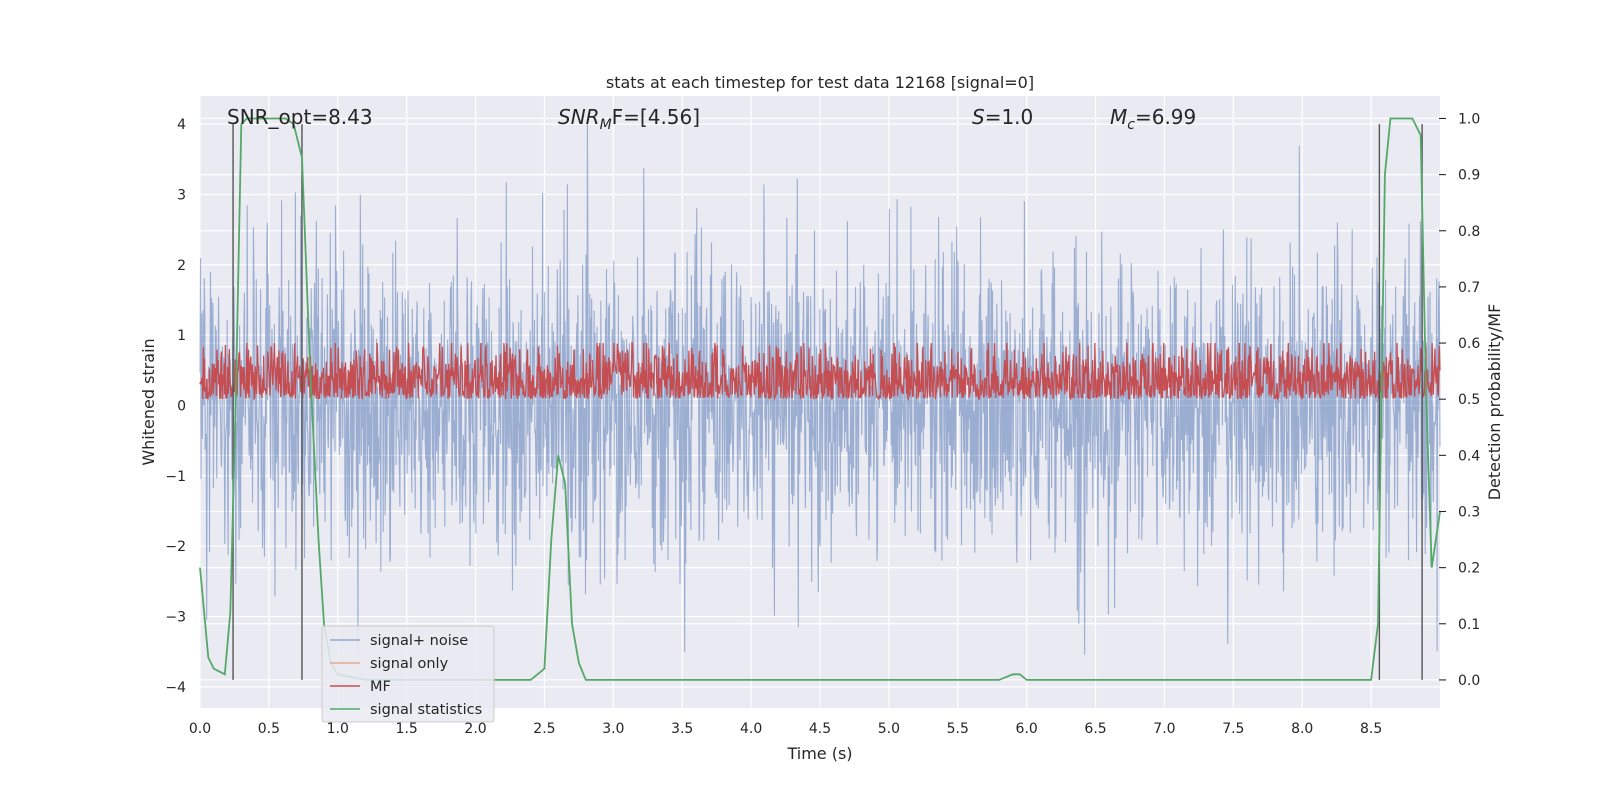 Image resolution: width=1600 pixels, height=800 pixels. I want to click on y-tick-labels: 4 3 2 1 0 −1 −2 −3 −4, so click(175, 406).